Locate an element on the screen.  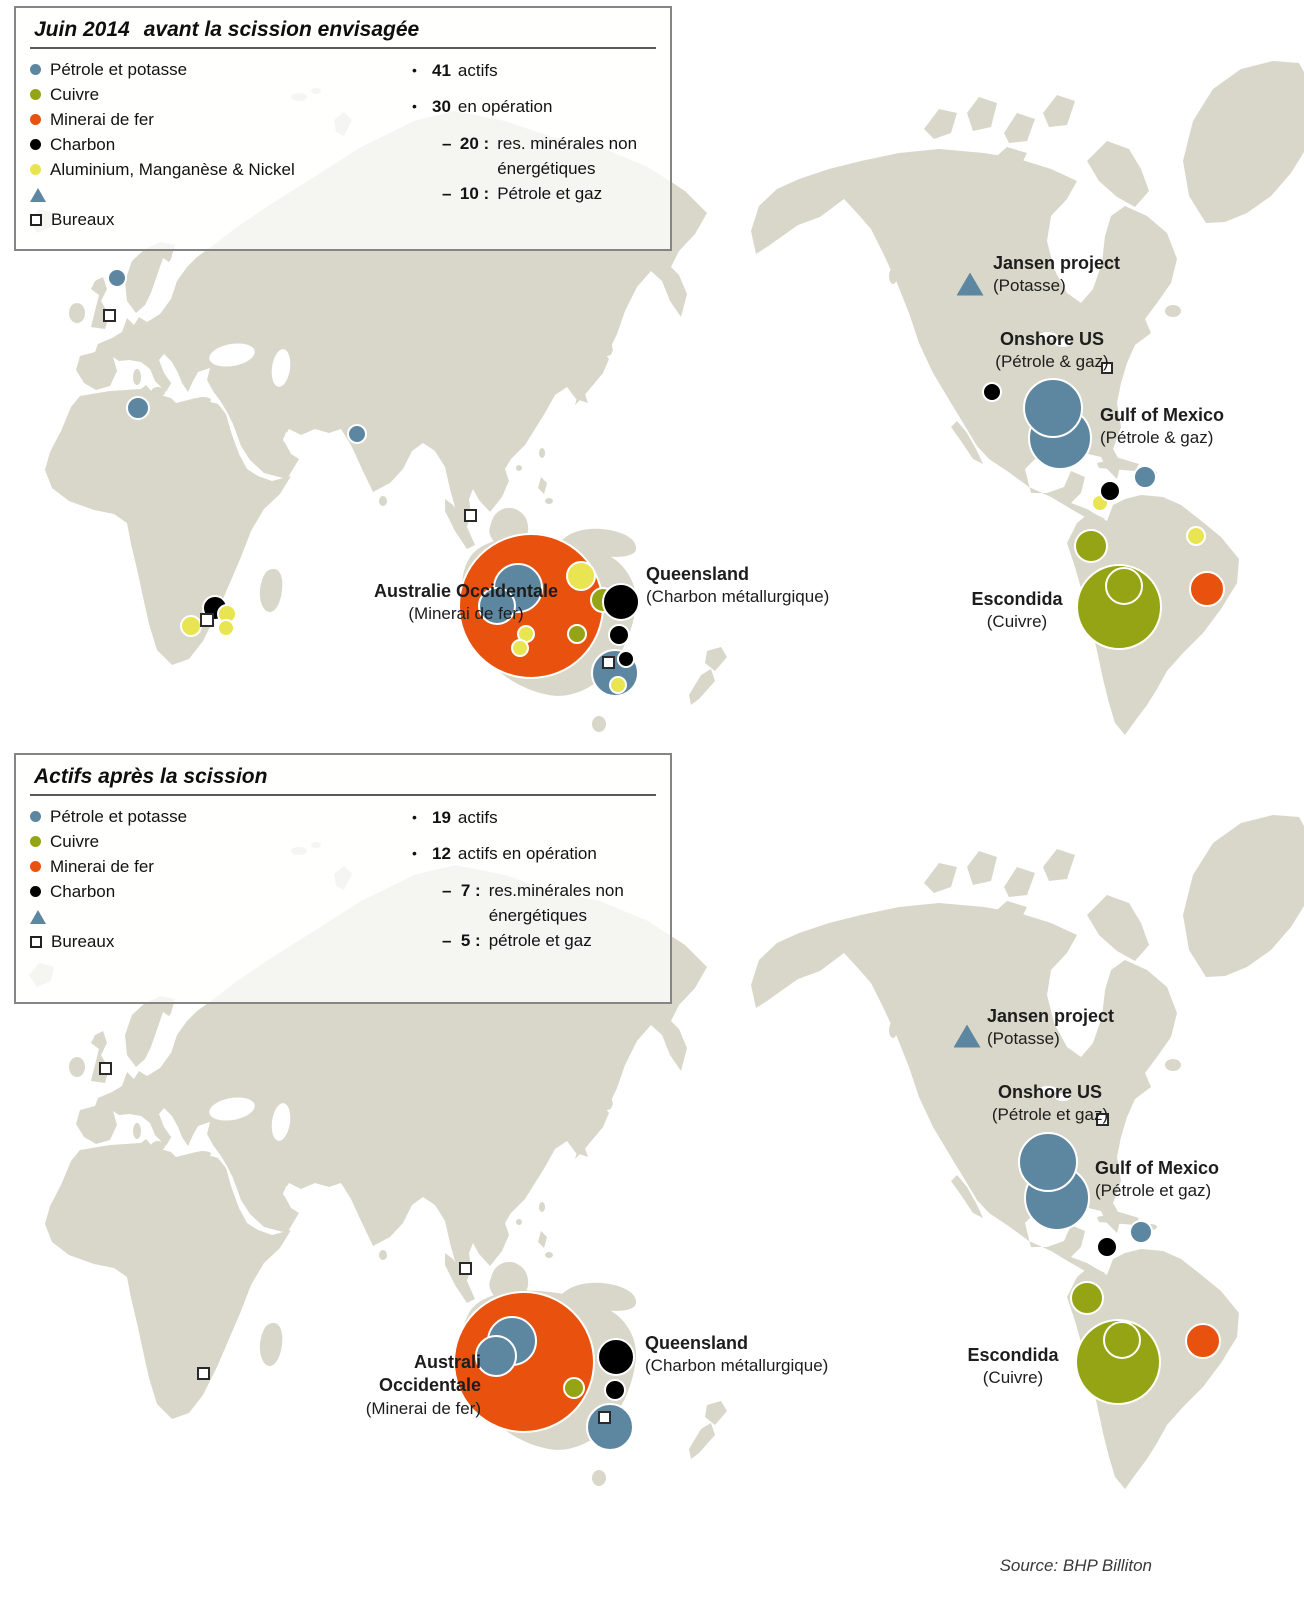
stat-text: 30 is located at coordinates (441, 106).